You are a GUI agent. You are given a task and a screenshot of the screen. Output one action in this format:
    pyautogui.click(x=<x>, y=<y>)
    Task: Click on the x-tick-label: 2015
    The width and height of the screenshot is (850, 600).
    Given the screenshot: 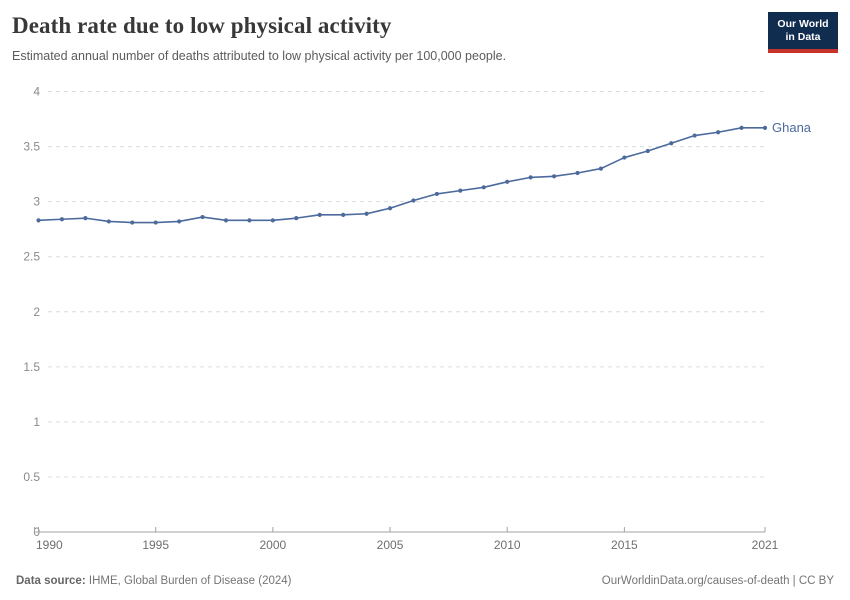 What is the action you would take?
    pyautogui.click(x=624, y=545)
    